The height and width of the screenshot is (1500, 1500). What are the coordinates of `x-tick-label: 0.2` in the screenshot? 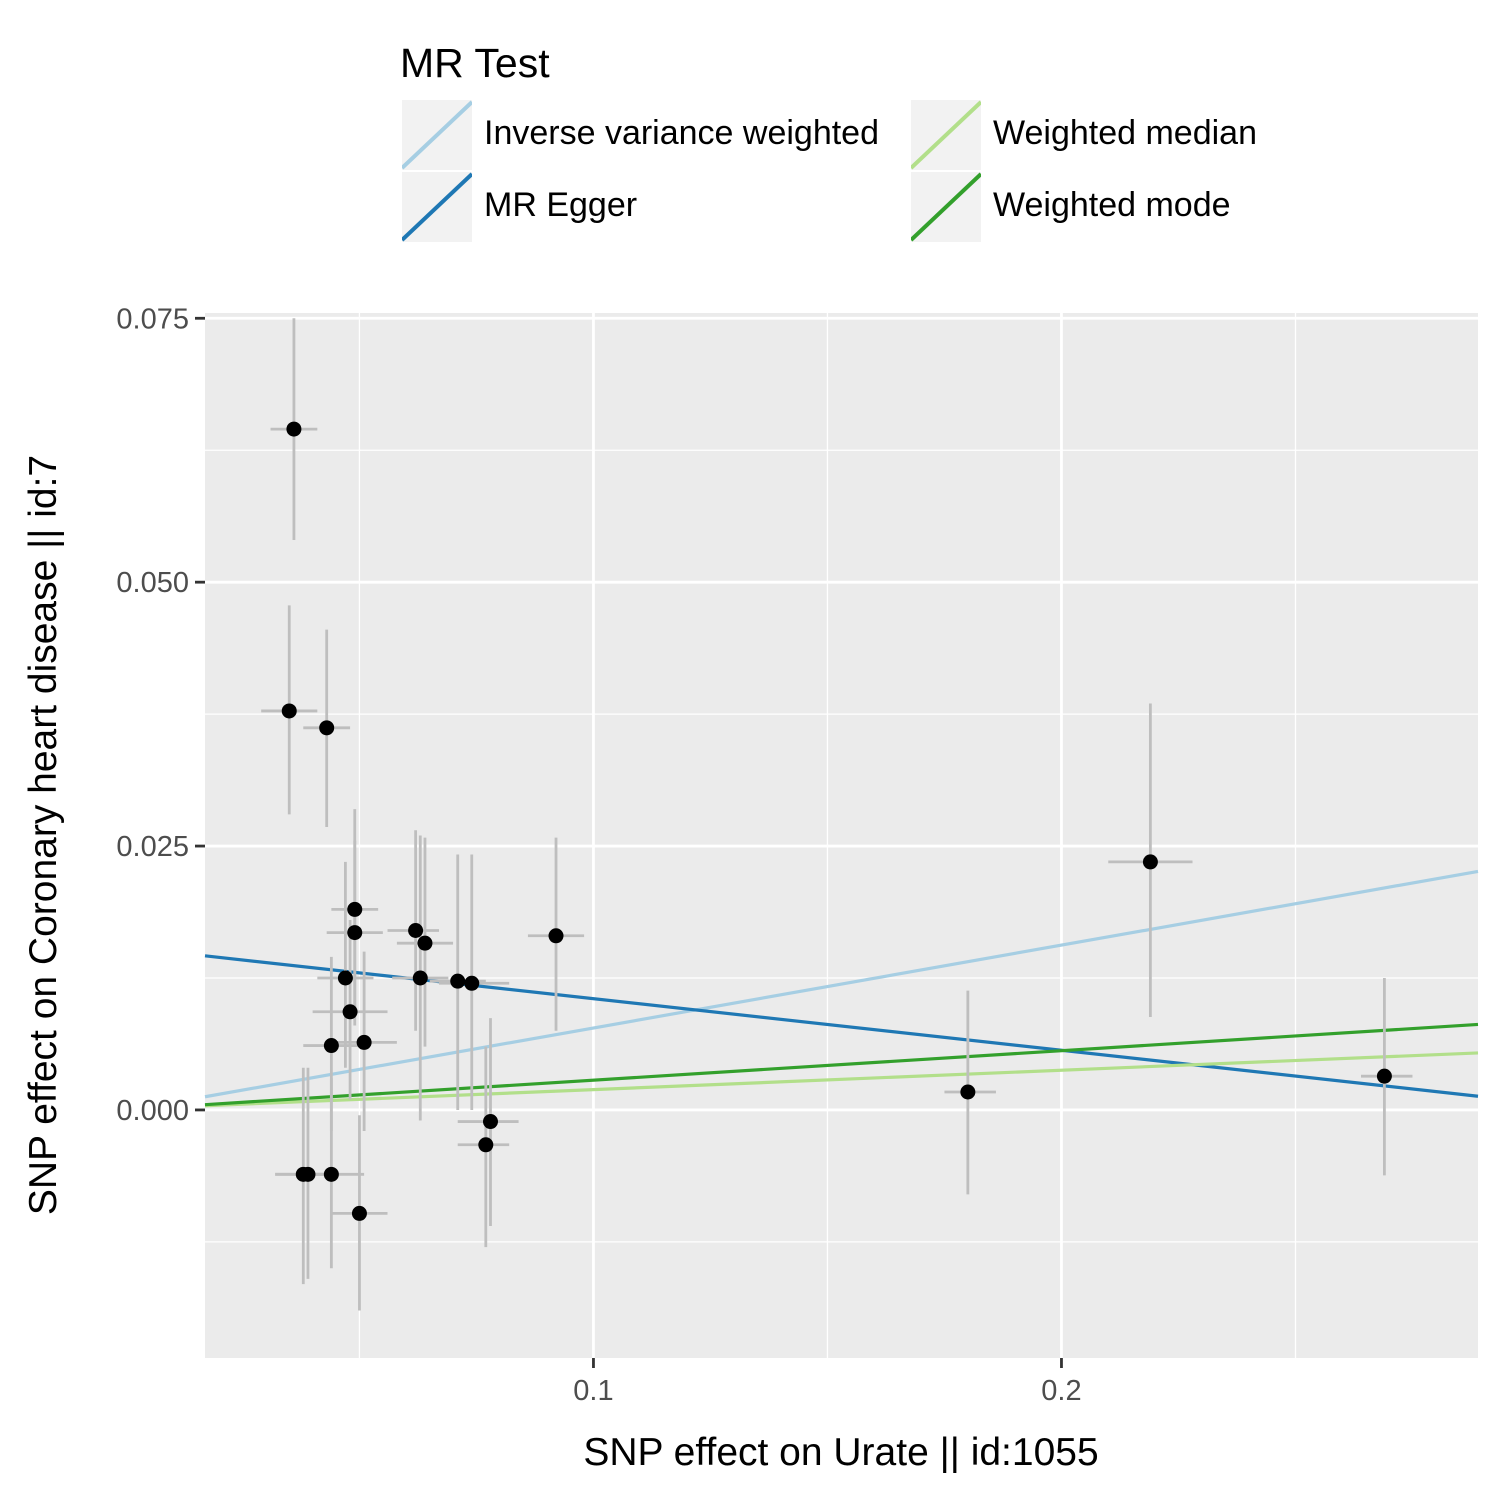 It's located at (1061, 1391).